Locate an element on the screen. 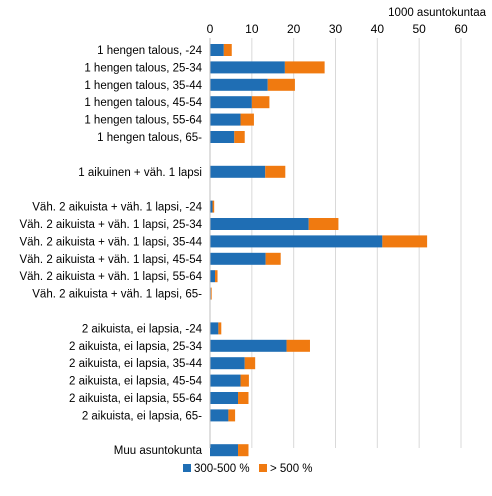  category-label: 1 hengen talous, 65- is located at coordinates (149, 138).